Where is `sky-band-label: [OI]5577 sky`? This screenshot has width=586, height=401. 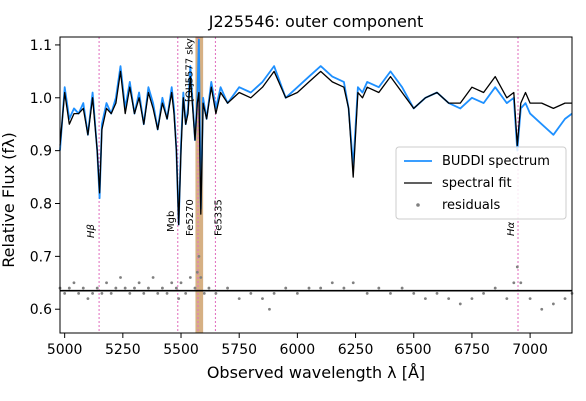
sky-band-label: [OI]5577 sky is located at coordinates (189, 70).